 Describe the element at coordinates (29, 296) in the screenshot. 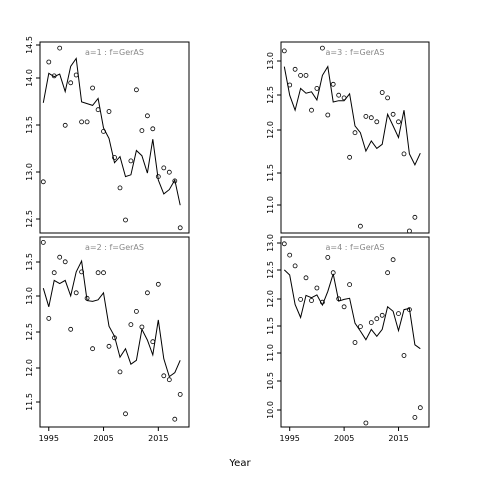

I see `y-tick-label: 13.0` at that location.